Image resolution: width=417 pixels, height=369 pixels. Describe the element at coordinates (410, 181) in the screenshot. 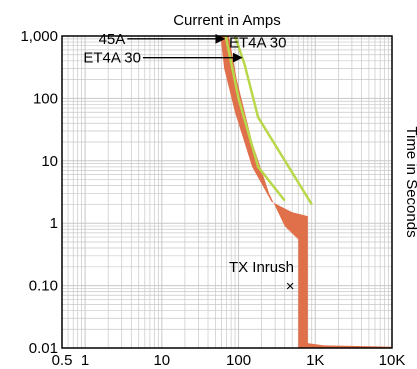

I see `y-axis-title: Time in Seconds` at that location.